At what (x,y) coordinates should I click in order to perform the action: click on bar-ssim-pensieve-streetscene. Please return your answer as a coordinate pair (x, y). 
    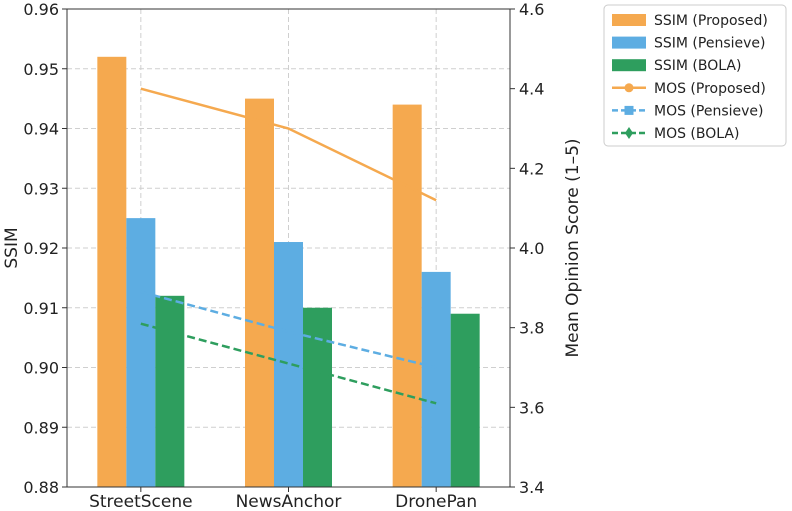
    Looking at the image, I should click on (141, 352).